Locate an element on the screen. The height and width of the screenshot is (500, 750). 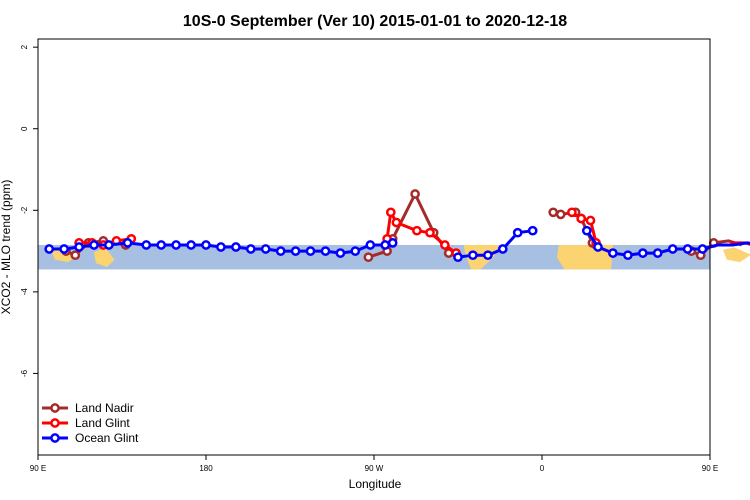
y-tick-label-1: 0 is located at coordinates (24, 128).